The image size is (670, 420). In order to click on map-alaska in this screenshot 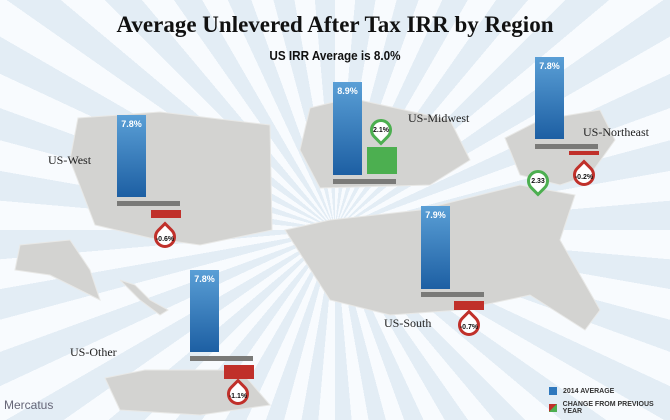, I will do `click(57, 270)`.